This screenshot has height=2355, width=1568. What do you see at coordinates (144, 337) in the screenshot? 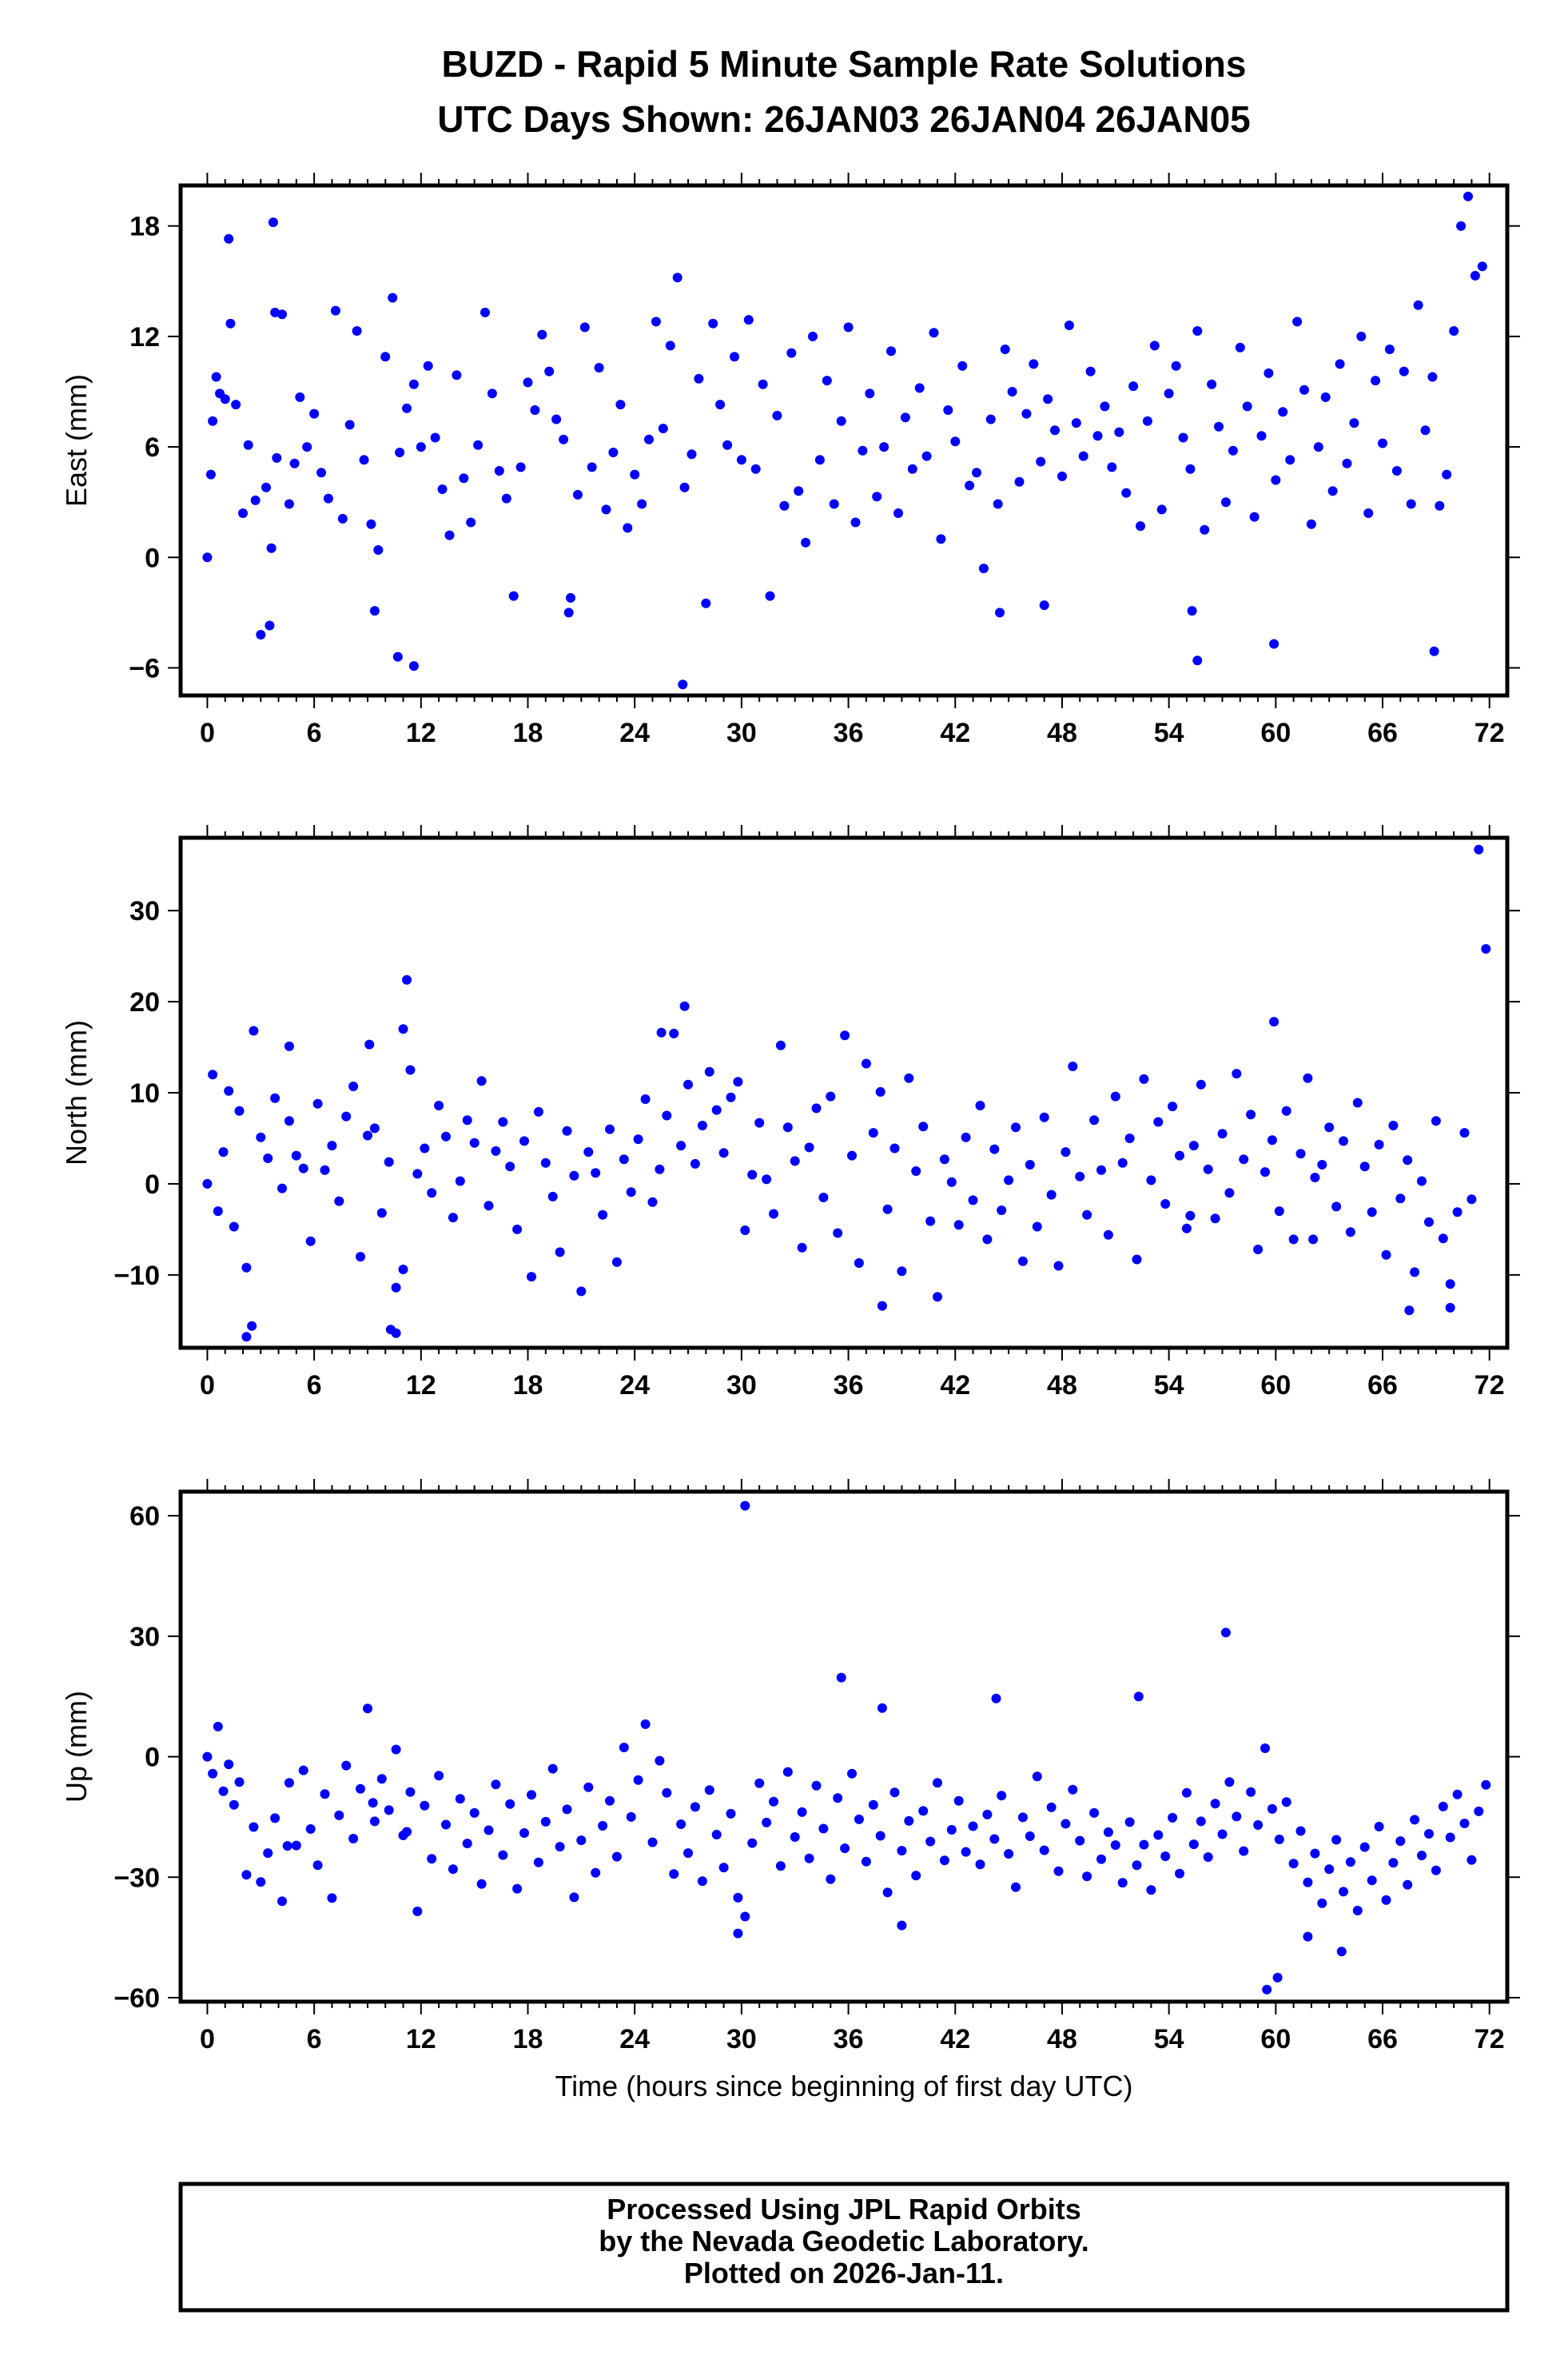
I see `east-y-tick-label: 12` at bounding box center [144, 337].